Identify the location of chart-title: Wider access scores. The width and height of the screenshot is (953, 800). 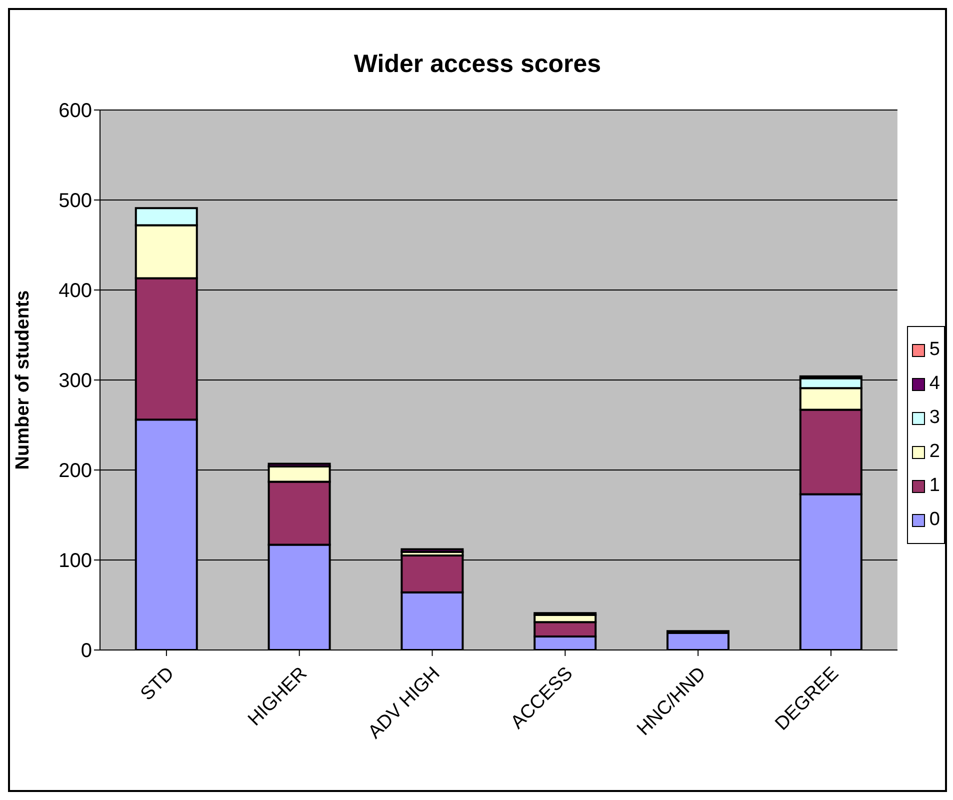
(477, 65).